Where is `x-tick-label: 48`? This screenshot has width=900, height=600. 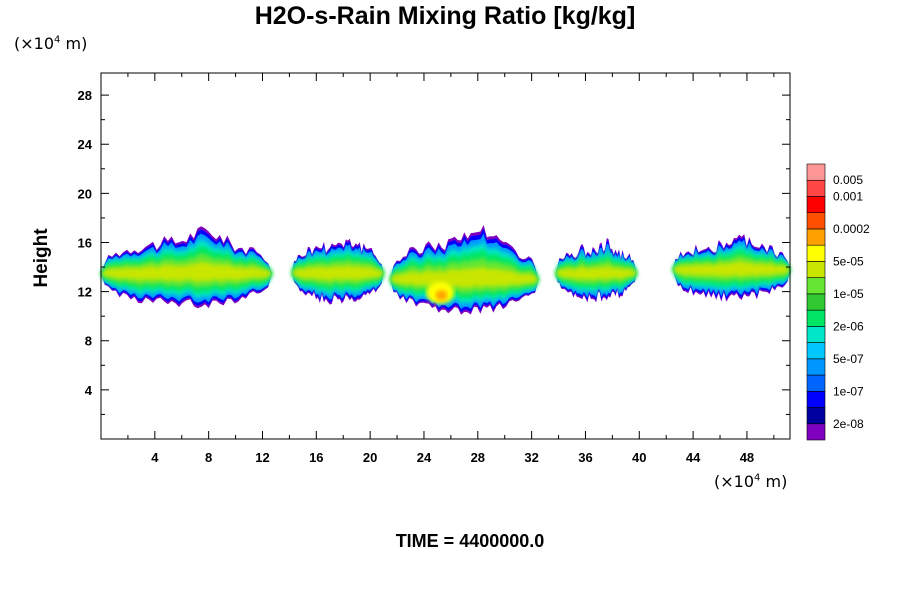 x-tick-label: 48 is located at coordinates (747, 457).